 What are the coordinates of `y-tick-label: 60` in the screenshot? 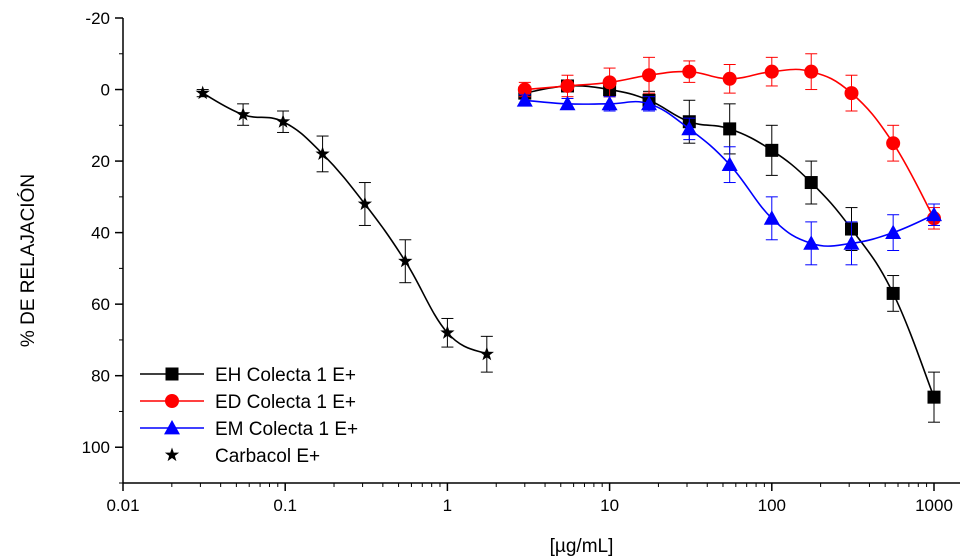 It's located at (100, 304).